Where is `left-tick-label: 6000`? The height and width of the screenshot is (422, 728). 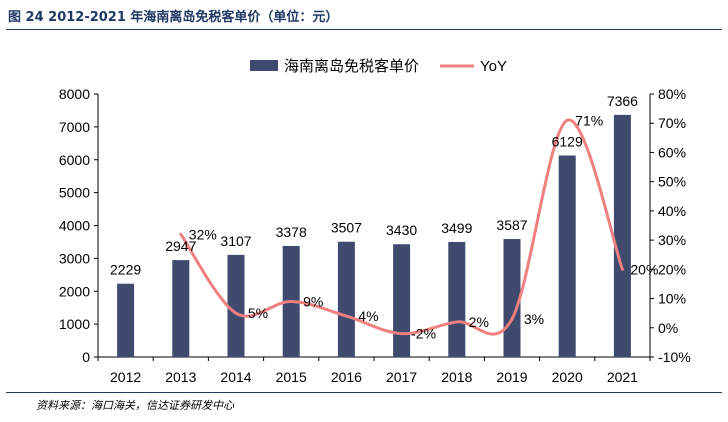 left-tick-label: 6000 is located at coordinates (74, 160).